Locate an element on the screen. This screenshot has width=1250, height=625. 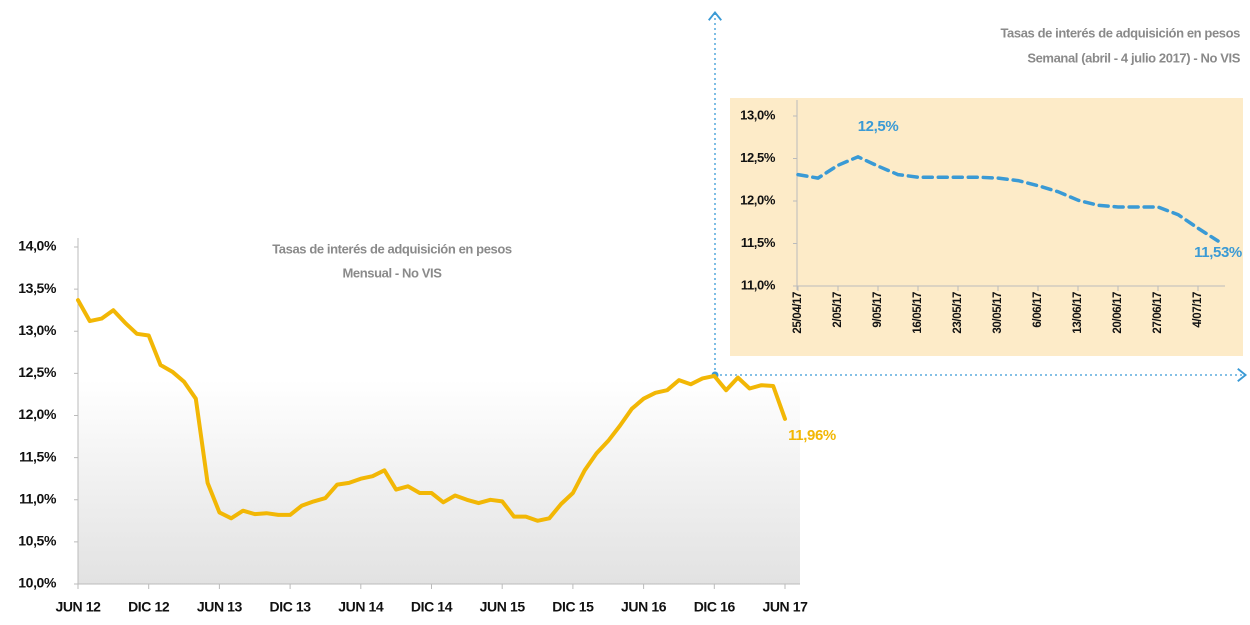
y-tick-label: 10,5% is located at coordinates (37, 541).